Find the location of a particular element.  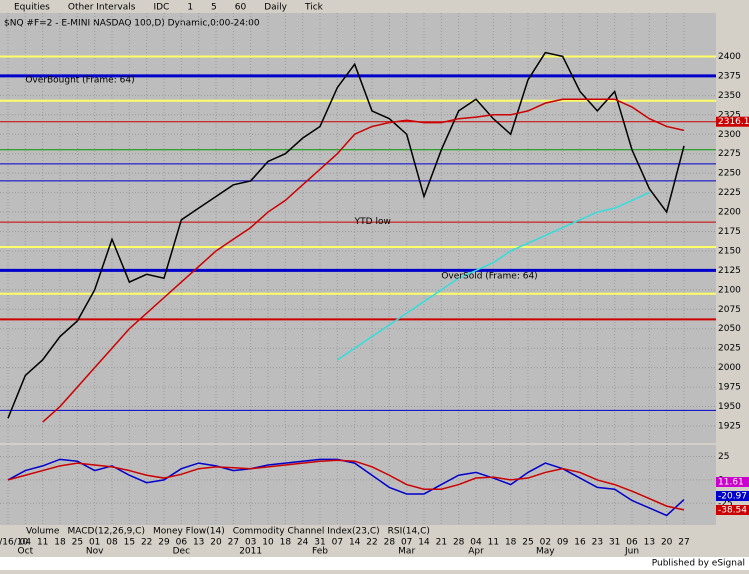

x-tick-label: 21 is located at coordinates (441, 543).